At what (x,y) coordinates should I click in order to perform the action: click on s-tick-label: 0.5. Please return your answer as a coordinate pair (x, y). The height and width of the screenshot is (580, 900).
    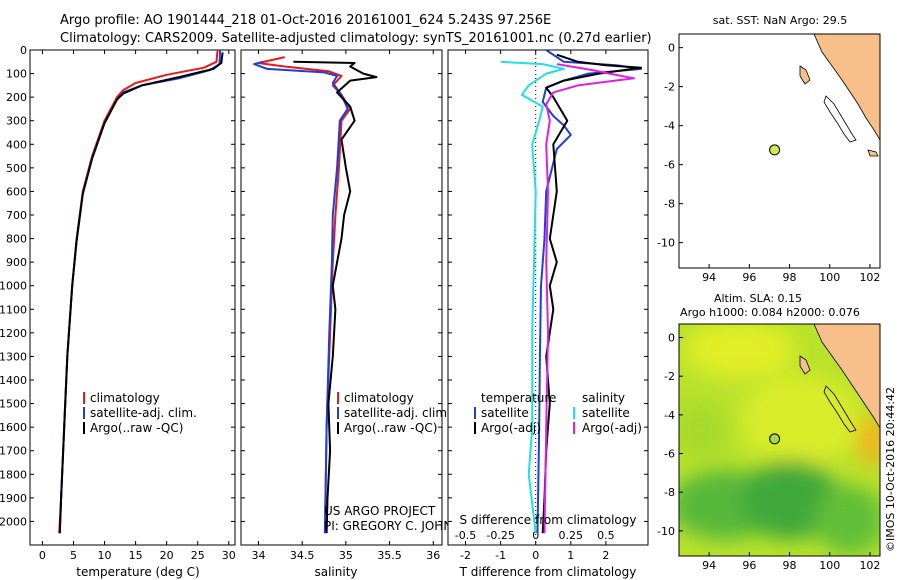
    Looking at the image, I should click on (606, 535).